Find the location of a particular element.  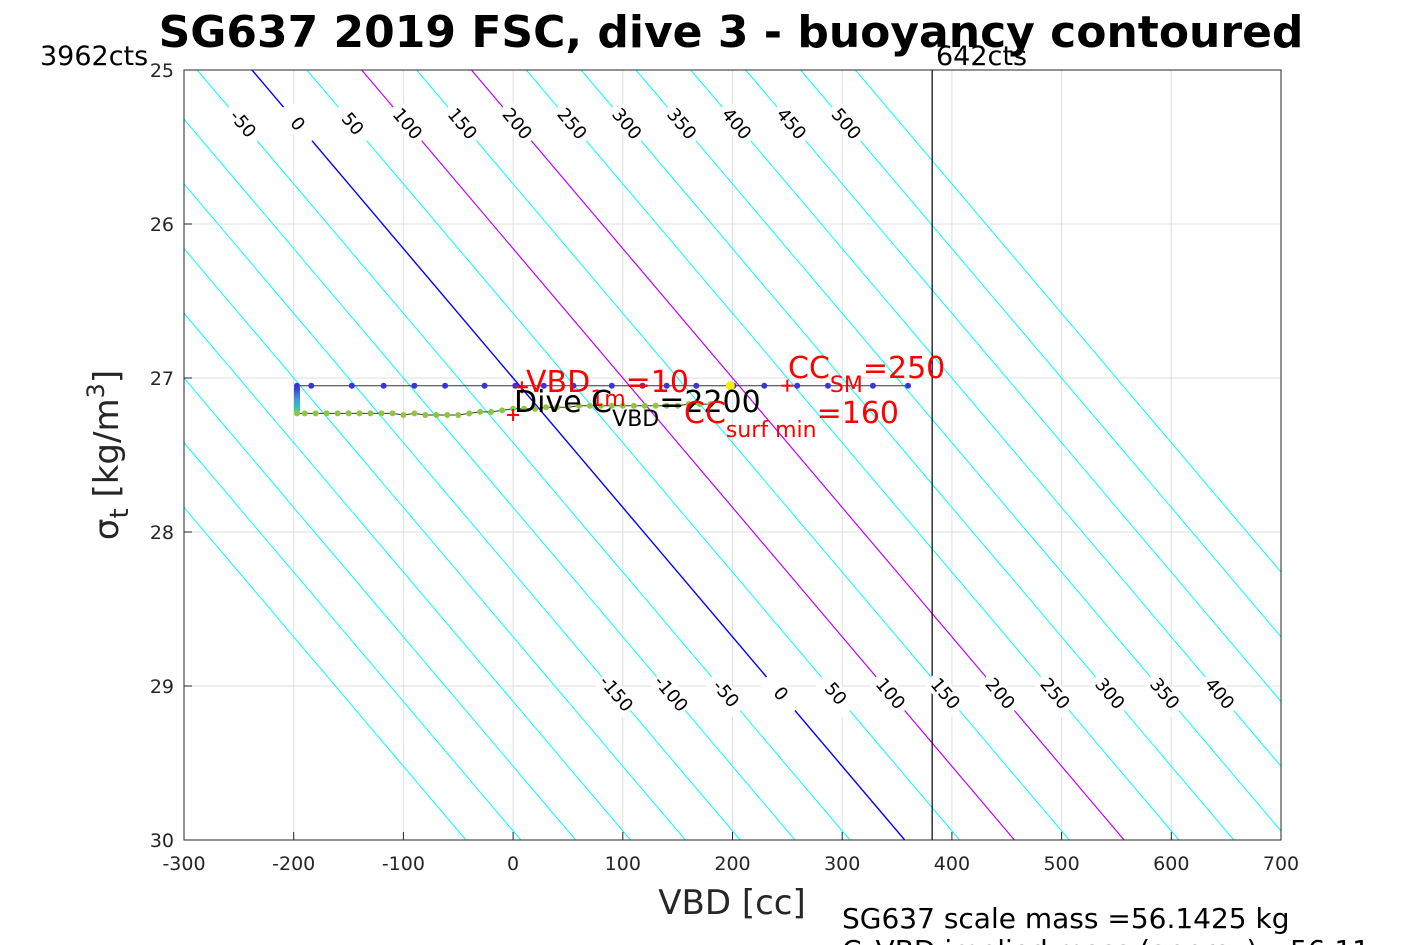

vbd-1m-annotation: VBD1m=10 is located at coordinates (607, 388).